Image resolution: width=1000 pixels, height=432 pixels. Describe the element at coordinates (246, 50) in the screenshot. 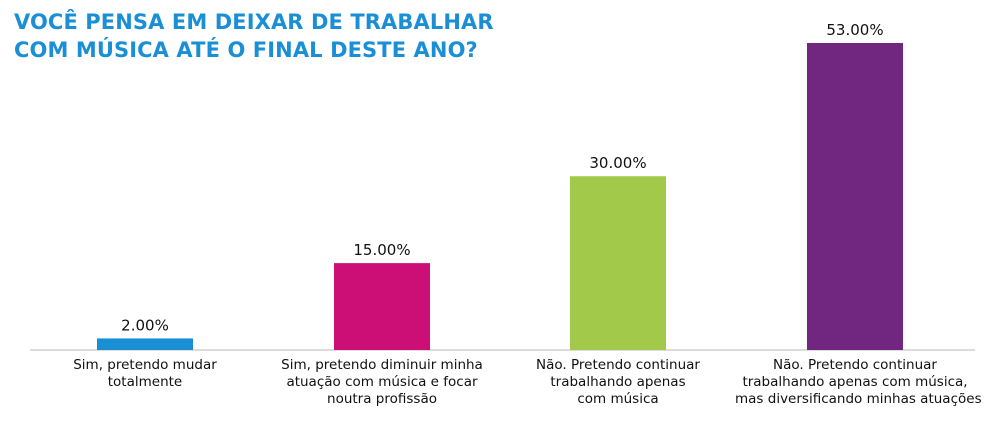

I see `chart-title-line-2: COM MÚSICA ATÉ O FINAL DESTE ANO?` at that location.